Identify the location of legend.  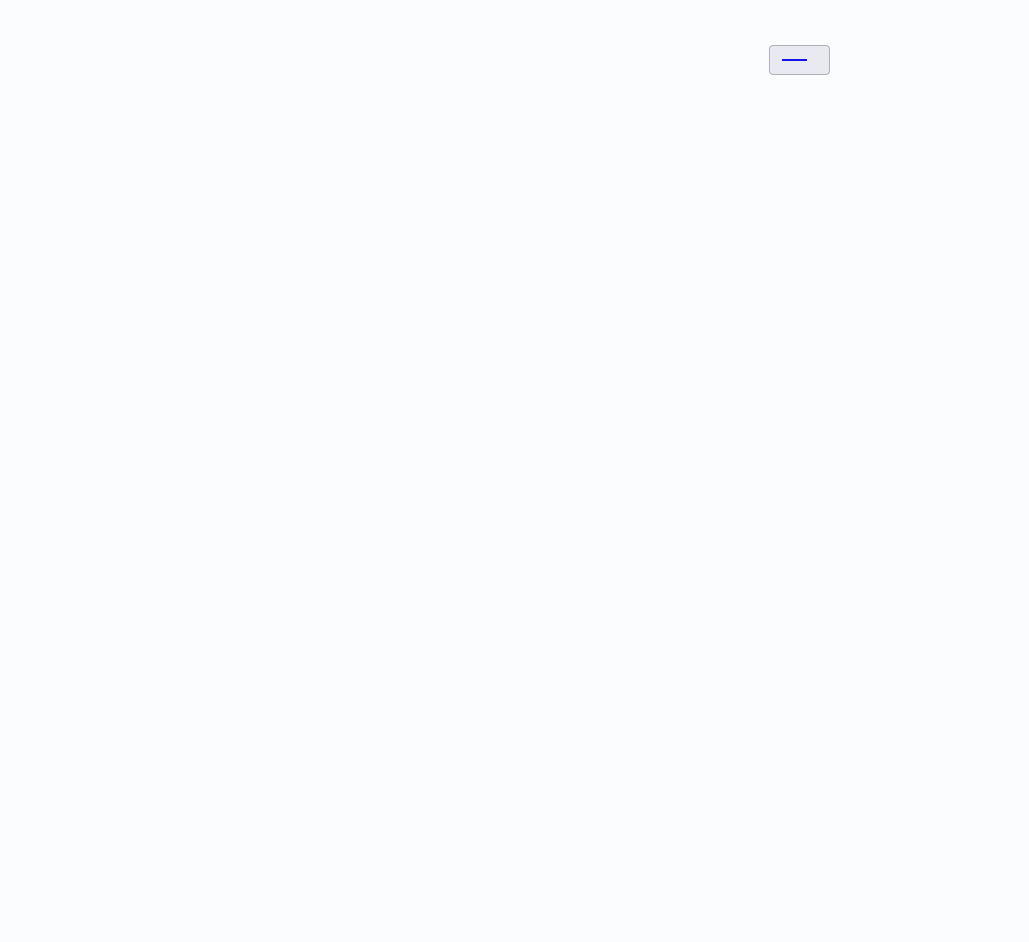
(799, 60).